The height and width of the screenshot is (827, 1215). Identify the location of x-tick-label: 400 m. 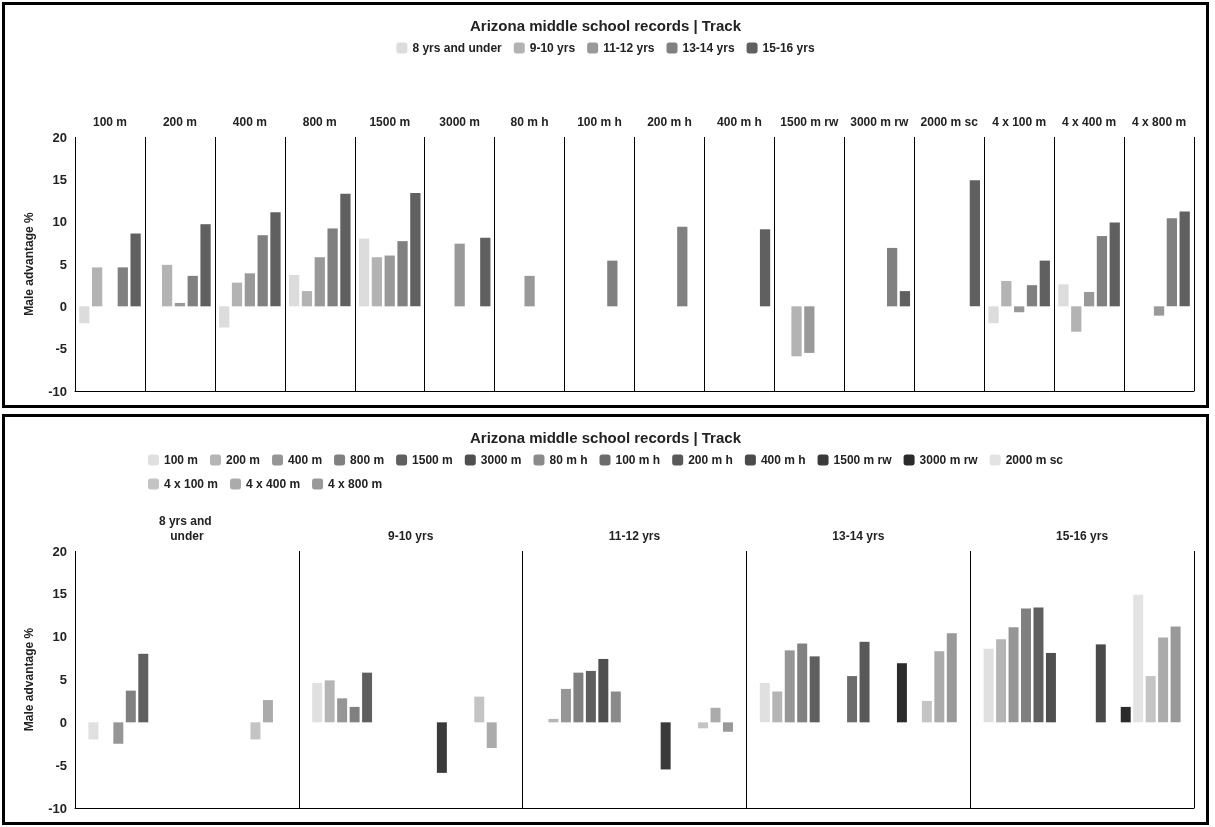
(249, 121).